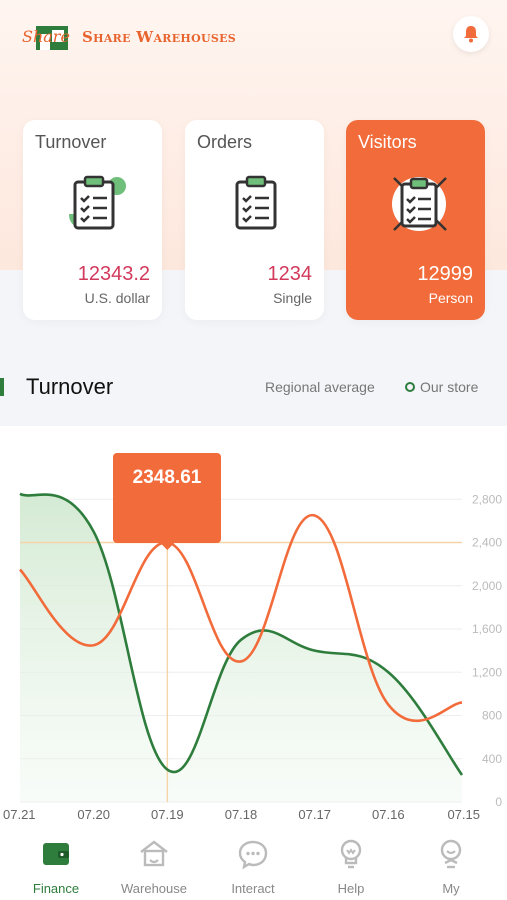 The image size is (507, 900). Describe the element at coordinates (167, 814) in the screenshot. I see `x-tick-label: 07.19` at that location.